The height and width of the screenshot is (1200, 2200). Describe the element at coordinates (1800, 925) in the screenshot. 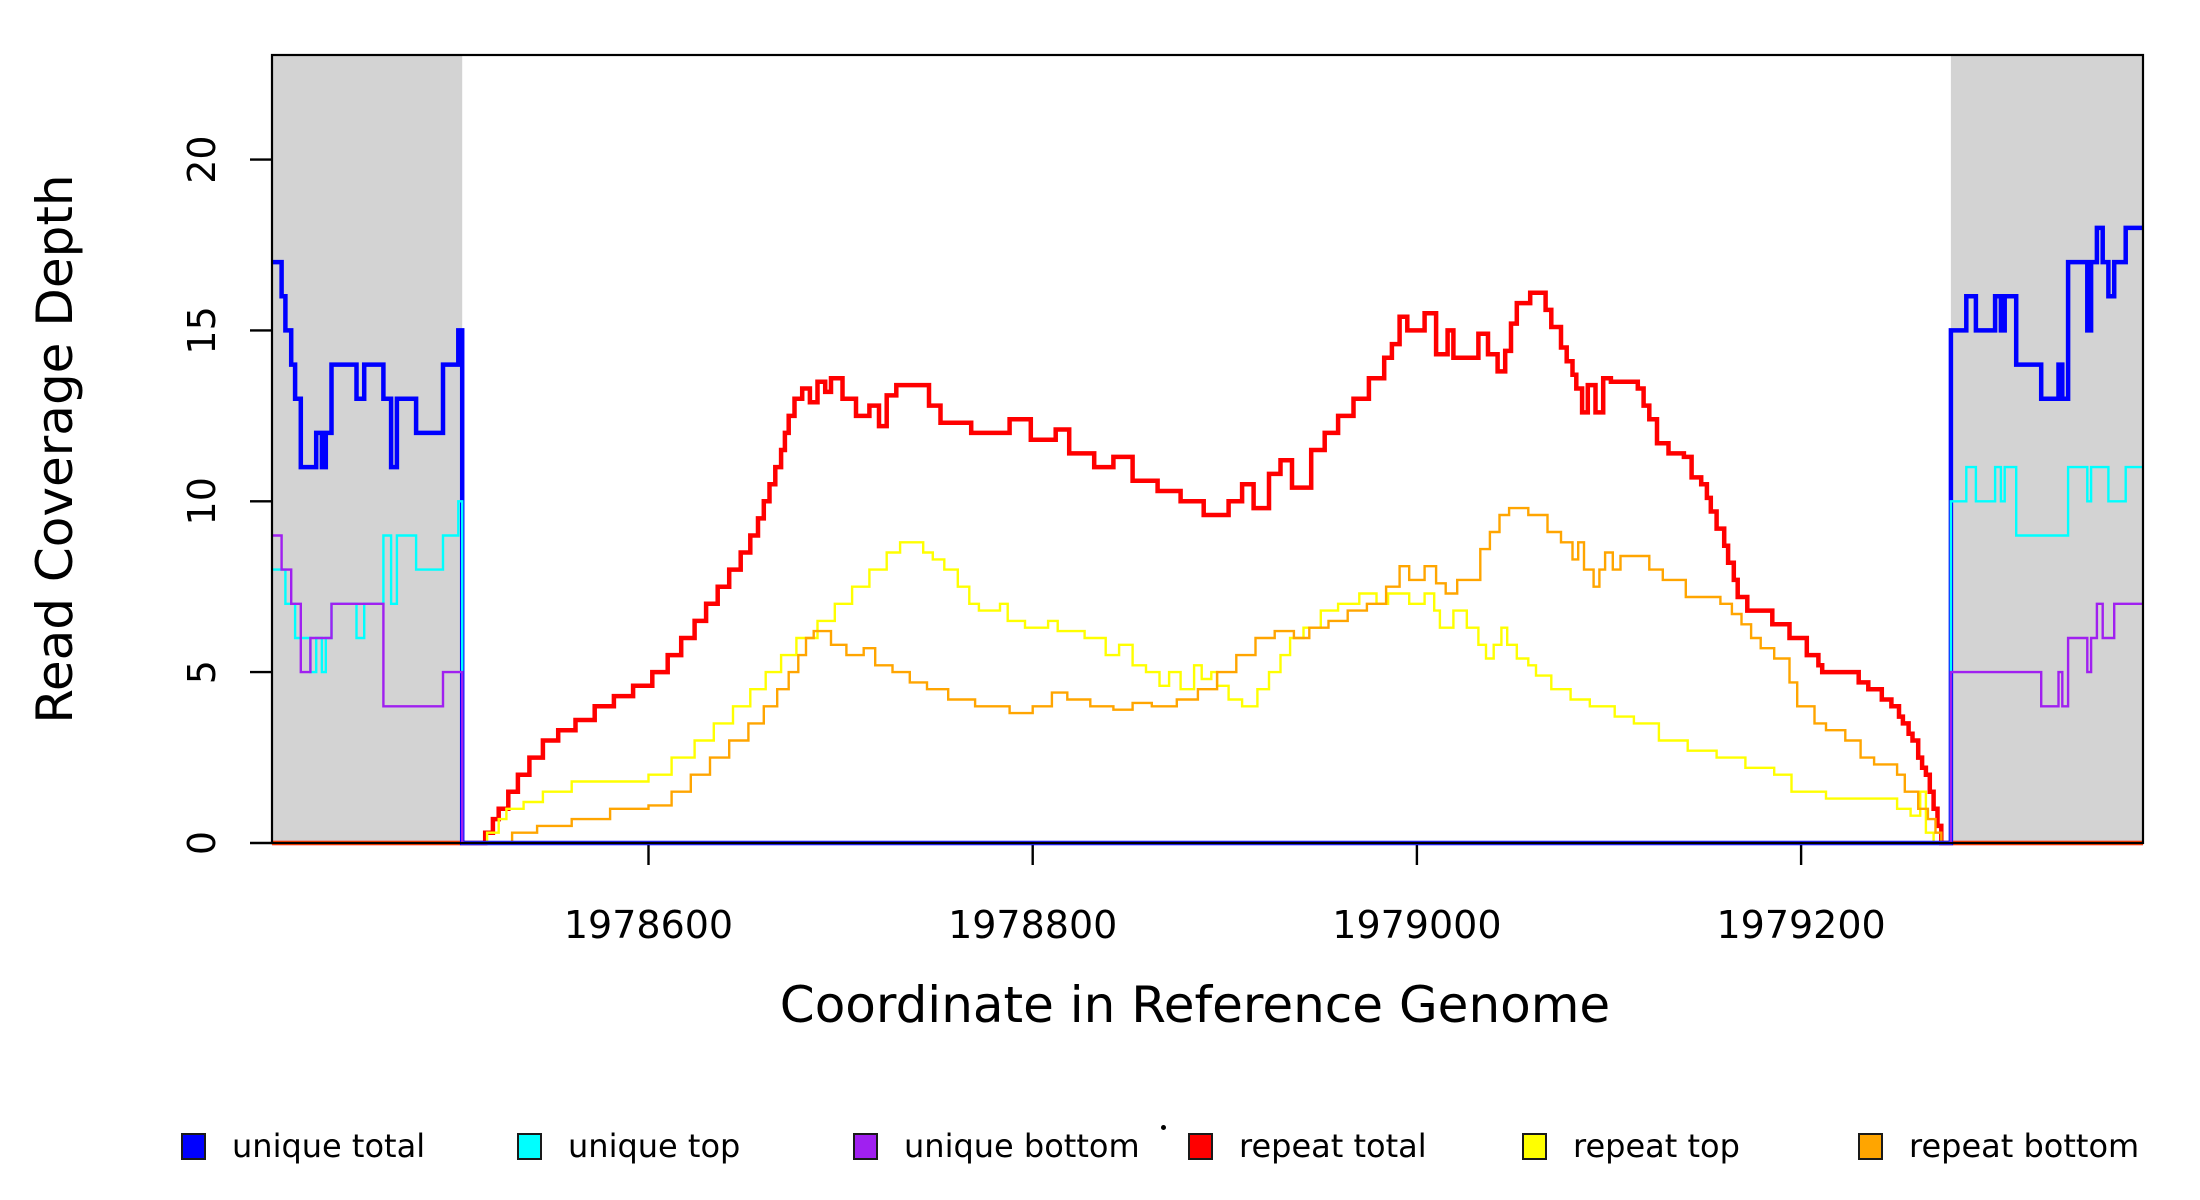

I see `x-tick-label: 1979200` at that location.